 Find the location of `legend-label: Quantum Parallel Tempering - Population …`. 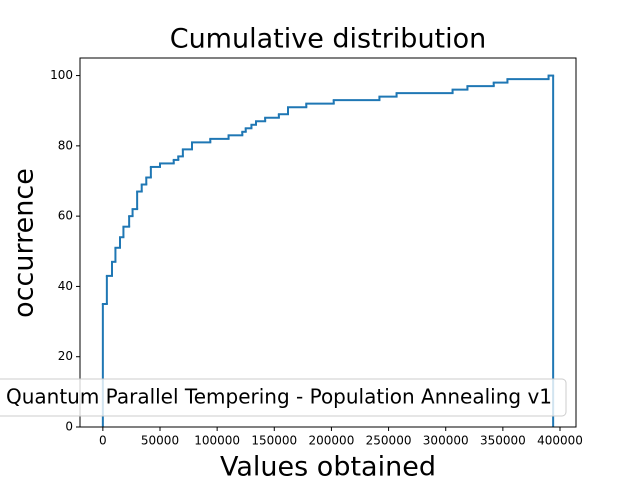

legend-label: Quantum Parallel Tempering - Population … is located at coordinates (279, 397).